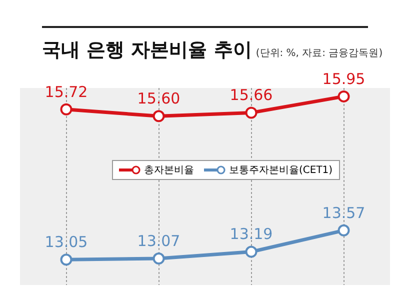 This screenshot has height=290, width=410. What do you see at coordinates (66, 242) in the screenshot?
I see `data-label: 13.05` at bounding box center [66, 242].